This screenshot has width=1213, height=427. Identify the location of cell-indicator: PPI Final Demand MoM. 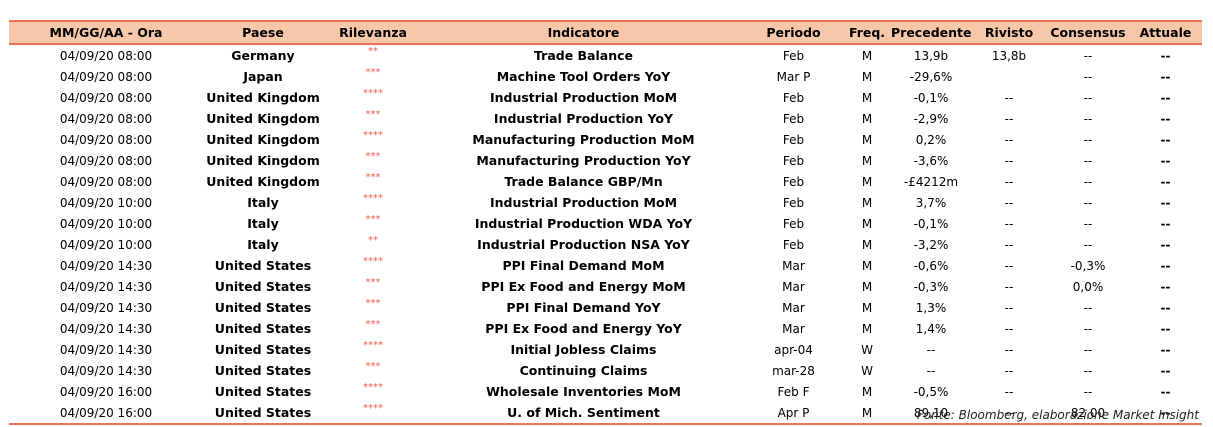
(583, 265).